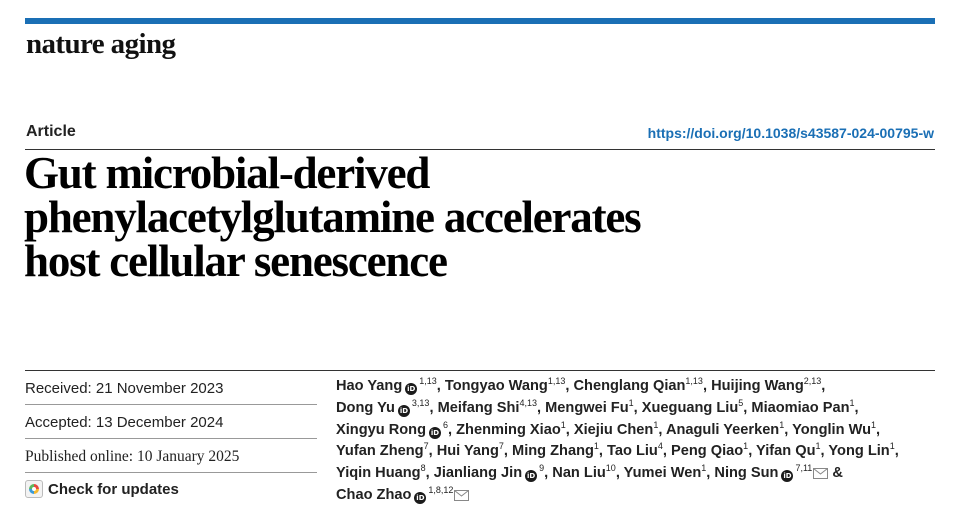  Describe the element at coordinates (746, 473) in the screenshot. I see `author-name: Ning Sun` at that location.